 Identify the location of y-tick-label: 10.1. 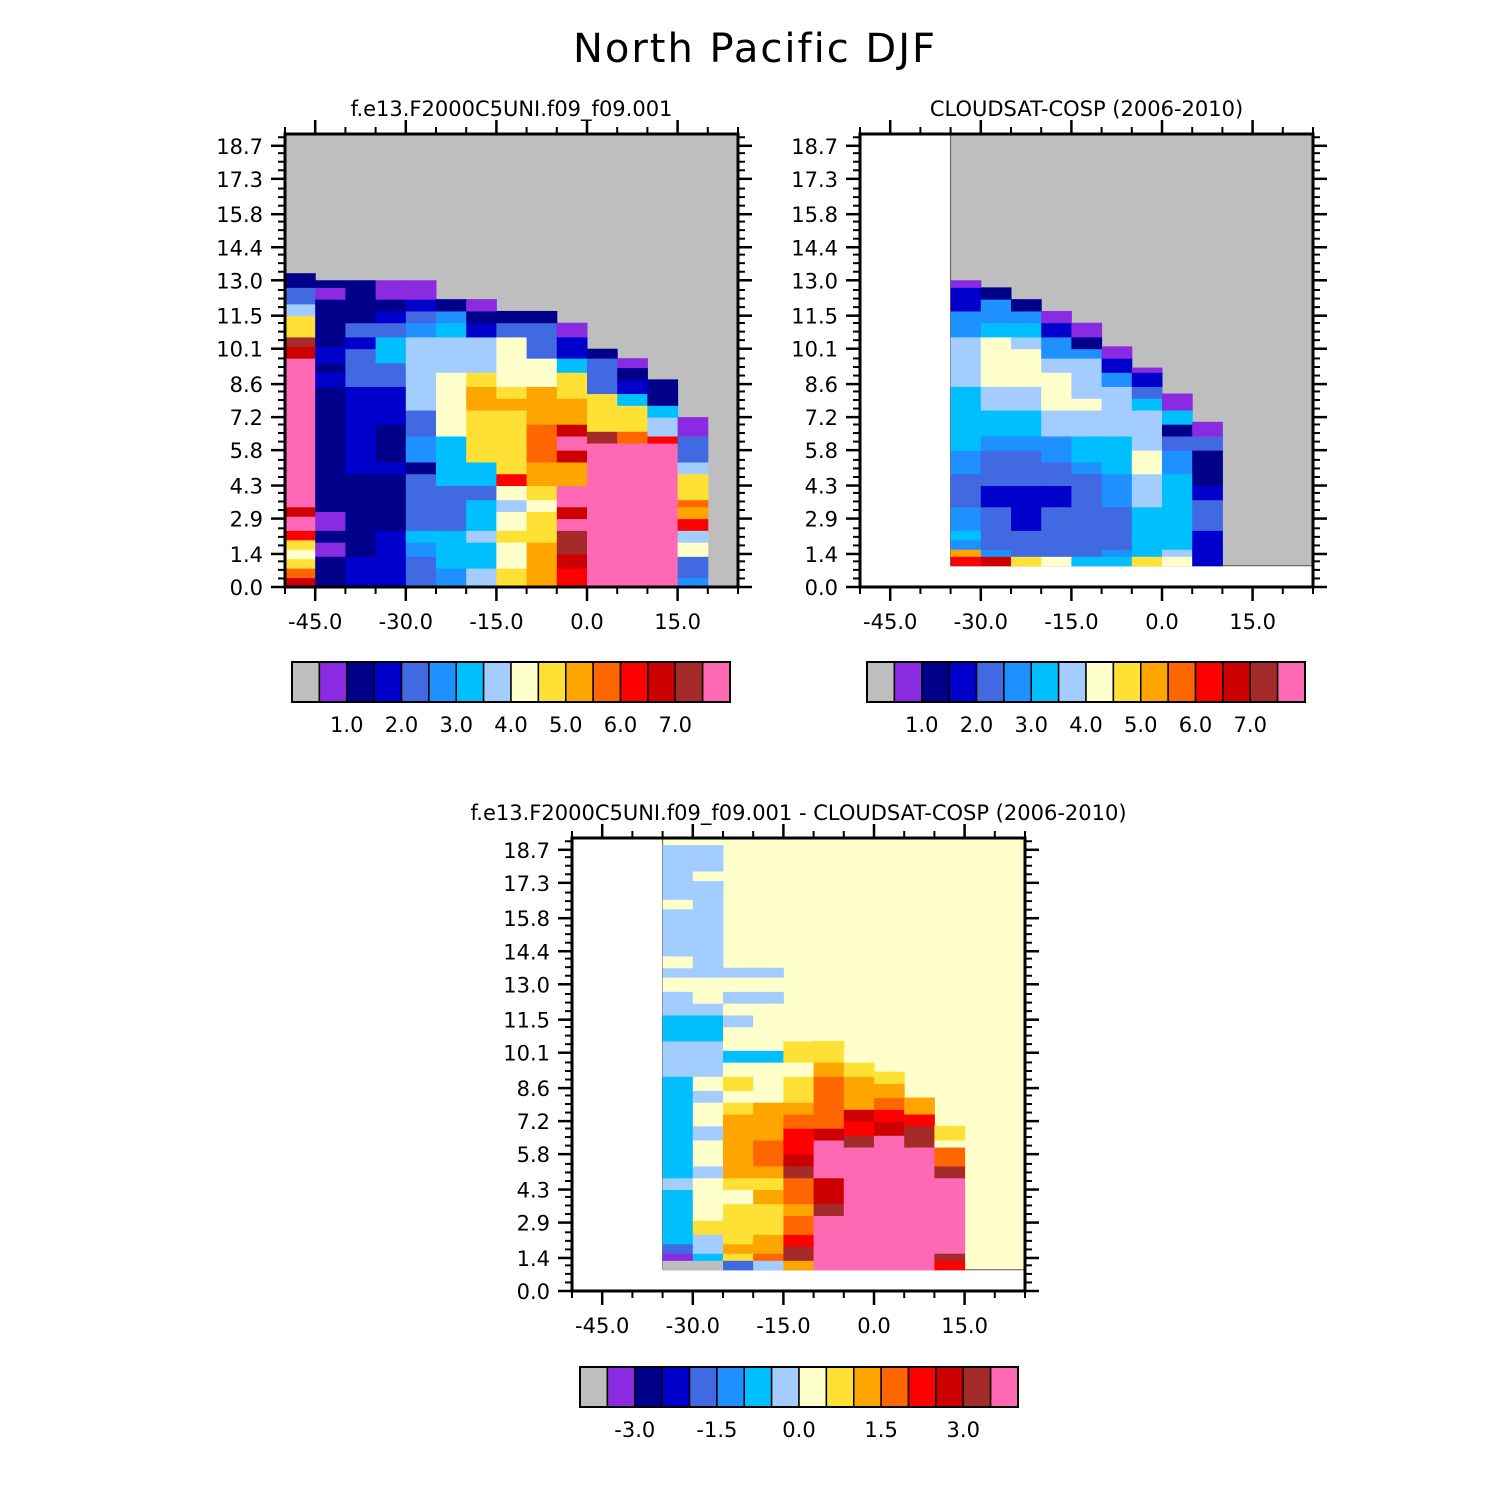
(814, 350).